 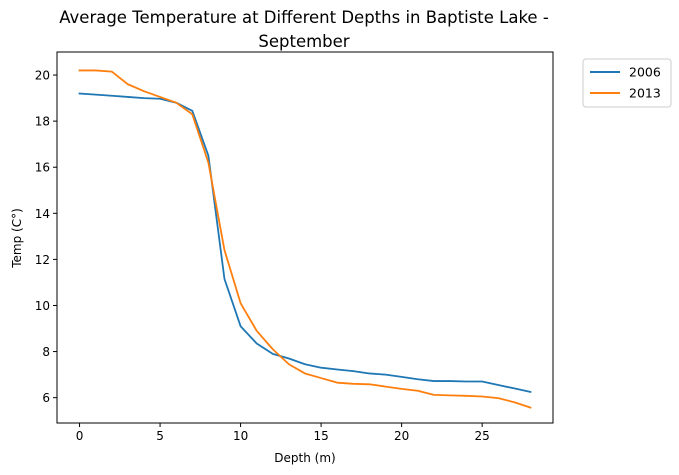 What do you see at coordinates (401, 436) in the screenshot?
I see `x-tick-label: 20` at bounding box center [401, 436].